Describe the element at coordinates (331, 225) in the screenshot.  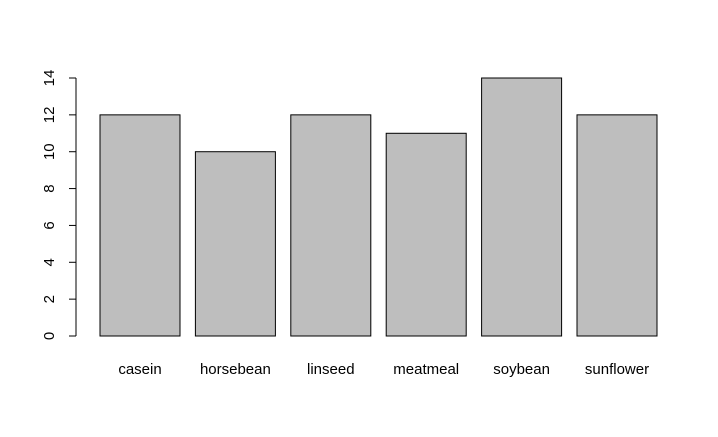
I see `bar-linseed` at that location.